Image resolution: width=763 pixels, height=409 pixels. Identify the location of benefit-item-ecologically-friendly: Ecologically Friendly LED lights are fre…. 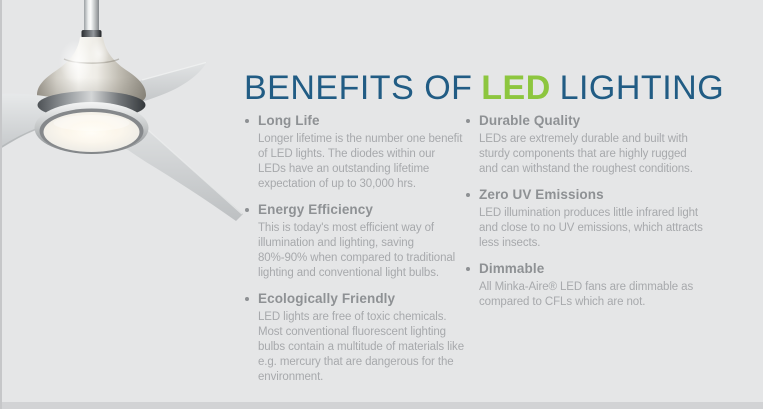
(354, 338).